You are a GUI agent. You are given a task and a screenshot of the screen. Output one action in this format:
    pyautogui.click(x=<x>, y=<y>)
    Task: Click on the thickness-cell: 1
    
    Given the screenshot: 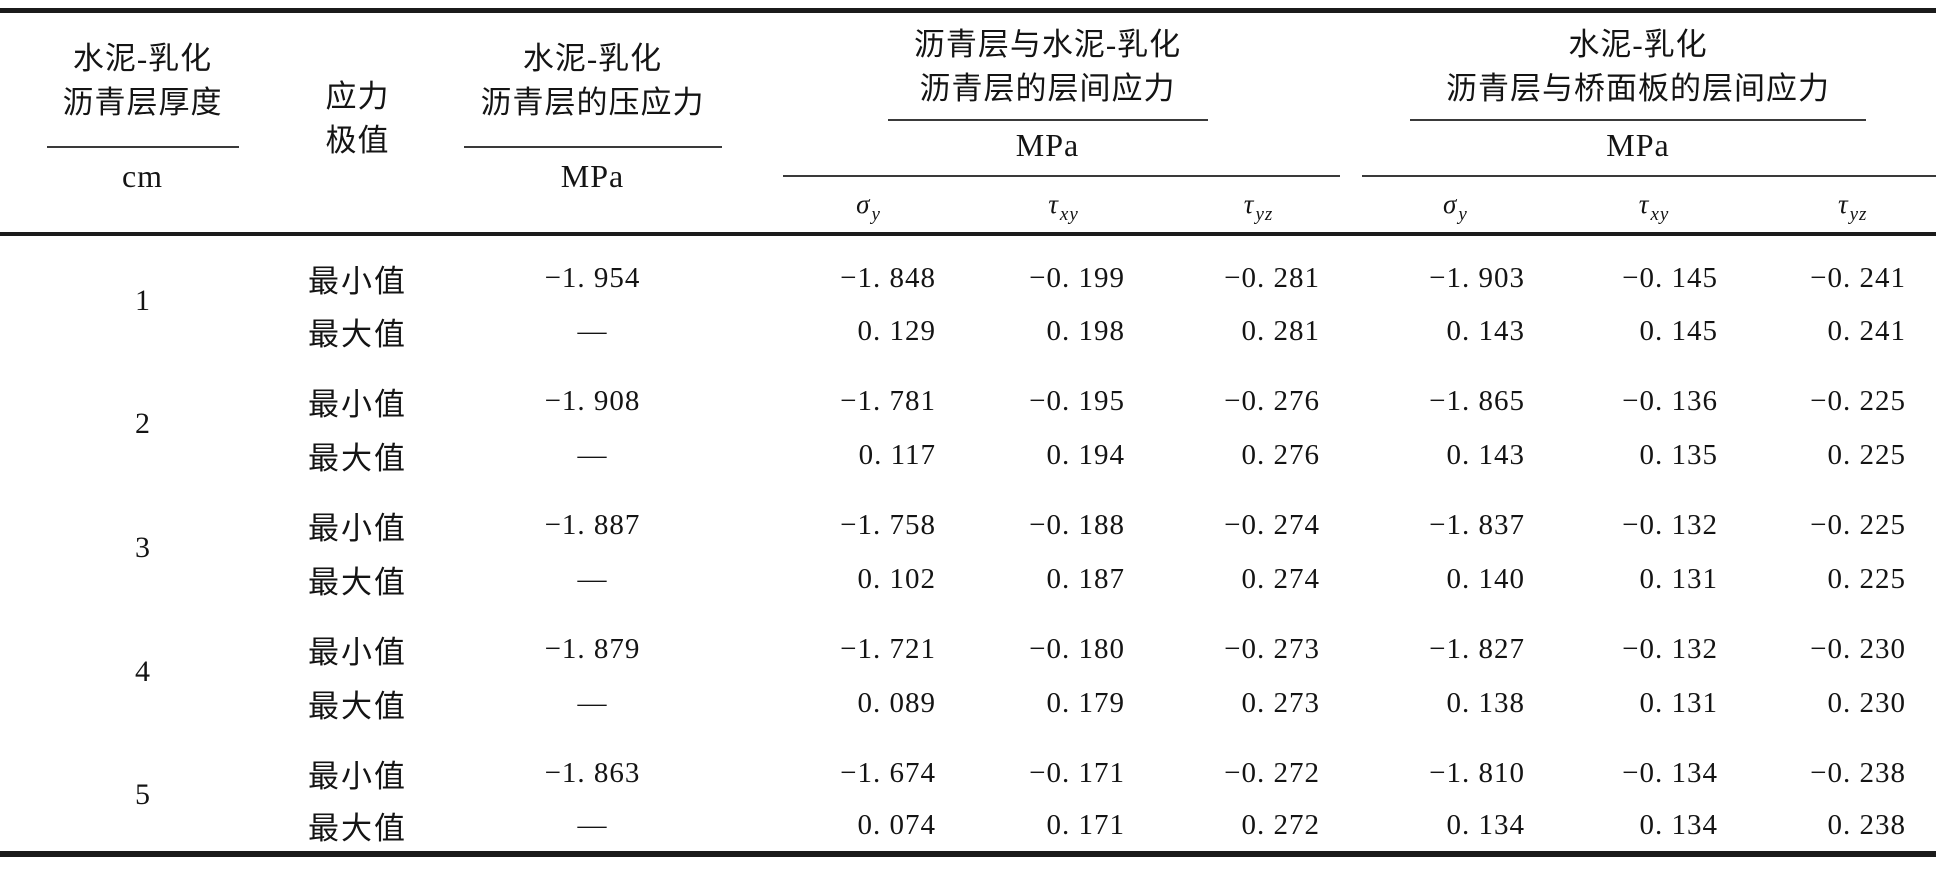 What is the action you would take?
    pyautogui.click(x=142, y=300)
    